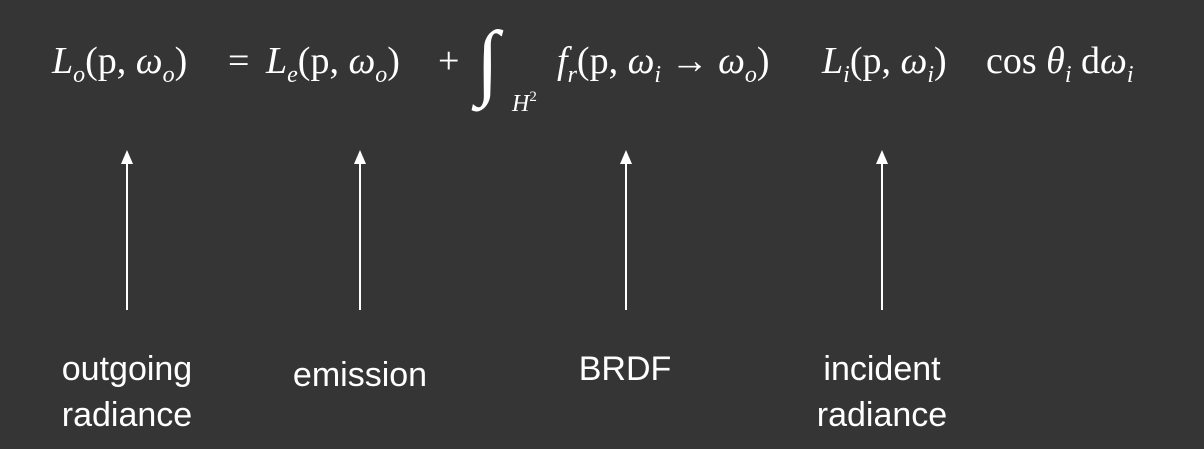 The height and width of the screenshot is (449, 1204). Describe the element at coordinates (239, 61) in the screenshot. I see `equals-sign: =` at that location.